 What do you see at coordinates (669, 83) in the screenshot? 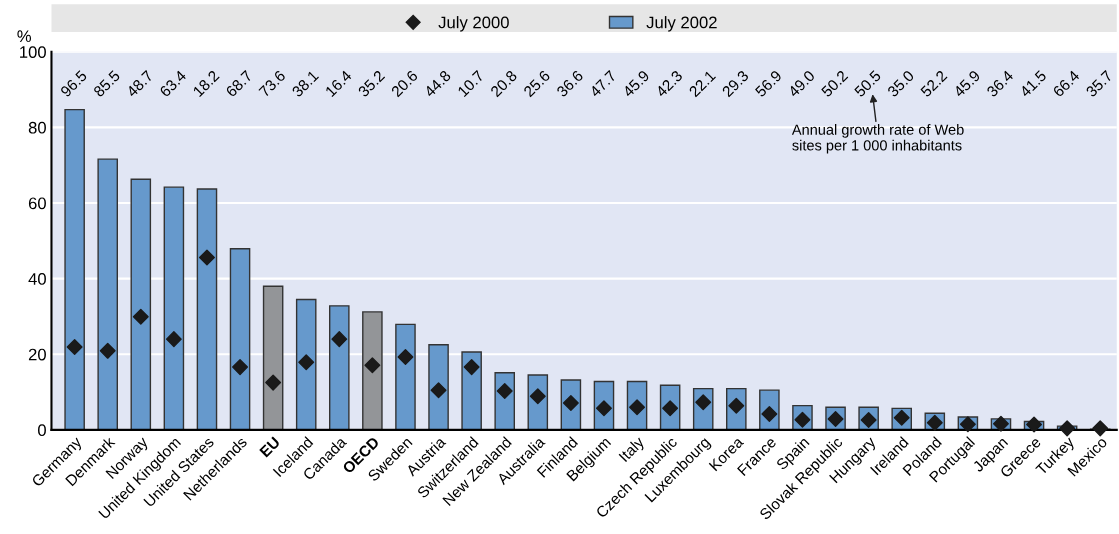
I see `annotation: 42.3` at bounding box center [669, 83].